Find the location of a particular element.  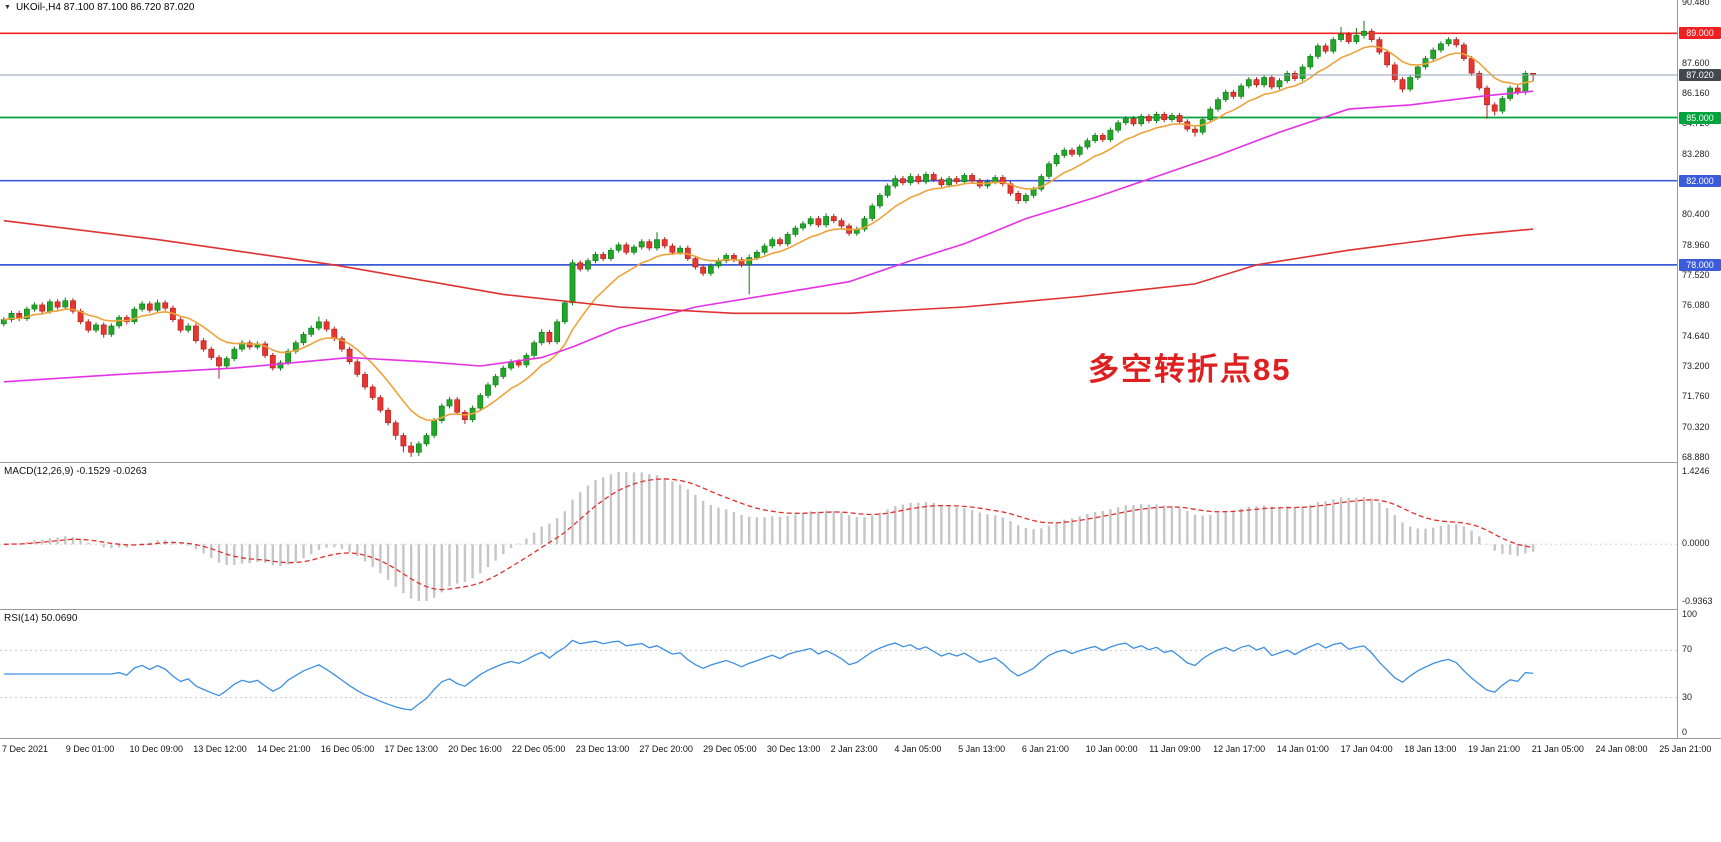

time-label: 21 Jan 05:00 is located at coordinates (1557, 749).